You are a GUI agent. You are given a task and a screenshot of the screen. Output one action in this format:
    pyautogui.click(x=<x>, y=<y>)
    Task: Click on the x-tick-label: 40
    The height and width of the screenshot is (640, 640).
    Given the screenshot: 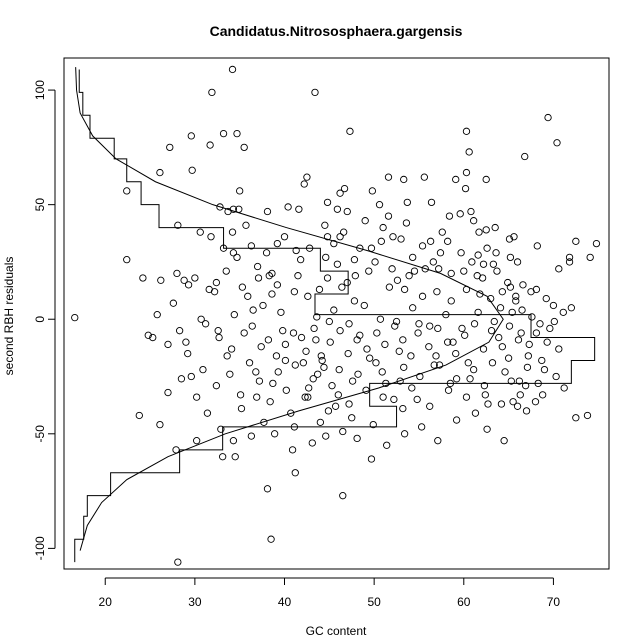 What is the action you would take?
    pyautogui.click(x=285, y=602)
    